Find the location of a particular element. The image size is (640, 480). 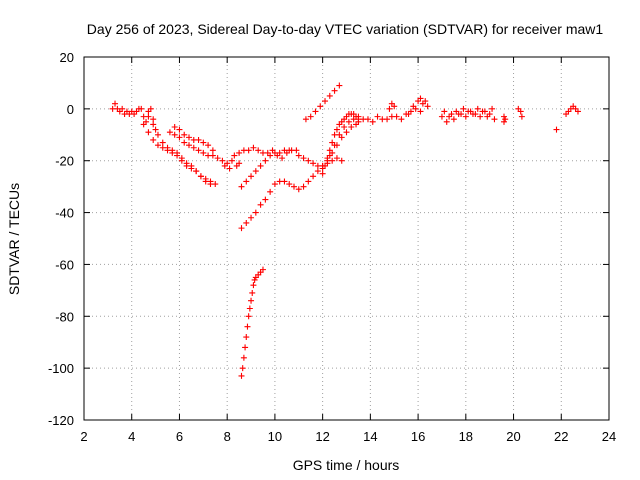

x-tick-label: 14 is located at coordinates (370, 436).